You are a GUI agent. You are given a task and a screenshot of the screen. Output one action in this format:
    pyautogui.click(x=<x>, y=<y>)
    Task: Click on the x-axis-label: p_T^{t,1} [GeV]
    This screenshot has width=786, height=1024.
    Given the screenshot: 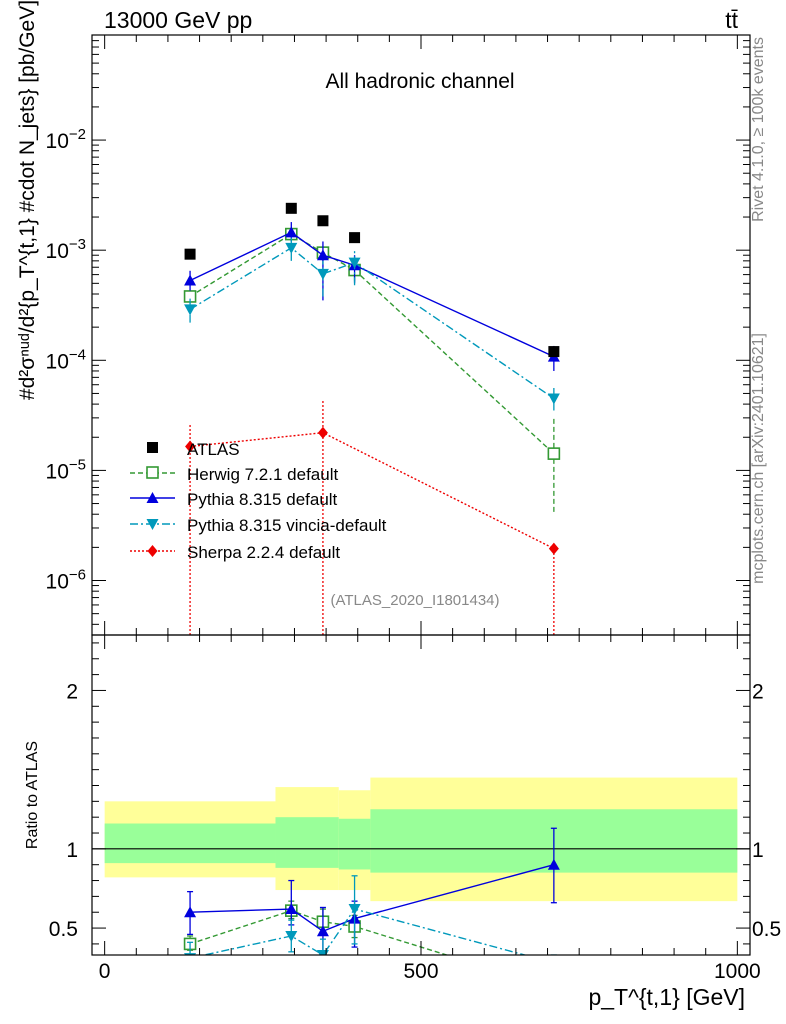 What is the action you would take?
    pyautogui.click(x=666, y=997)
    